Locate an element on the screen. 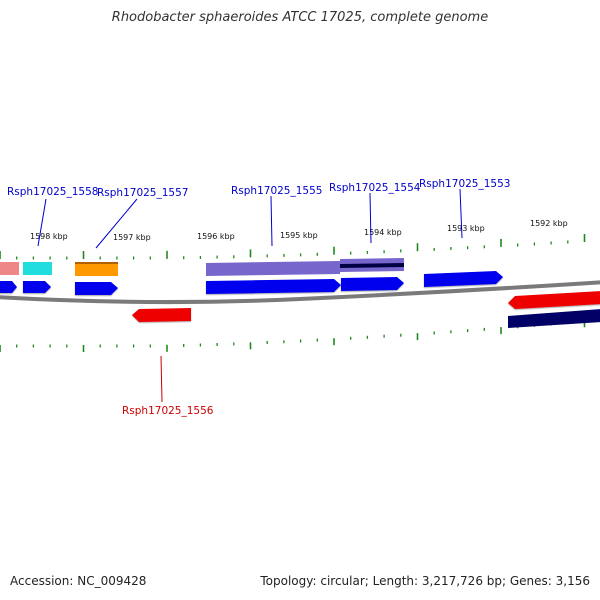  reverse-cds-track is located at coordinates (366, 306).